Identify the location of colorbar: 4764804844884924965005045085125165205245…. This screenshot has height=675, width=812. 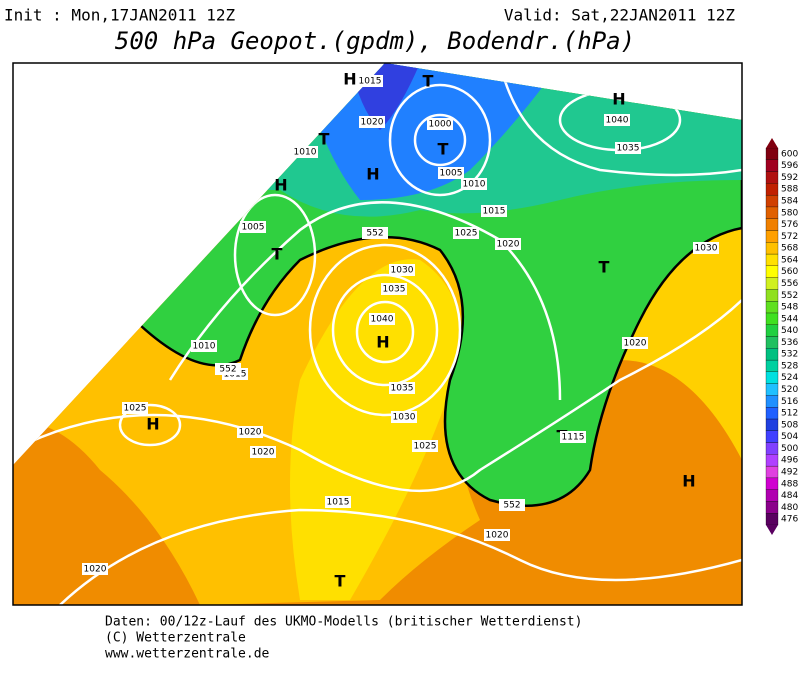
(781, 336).